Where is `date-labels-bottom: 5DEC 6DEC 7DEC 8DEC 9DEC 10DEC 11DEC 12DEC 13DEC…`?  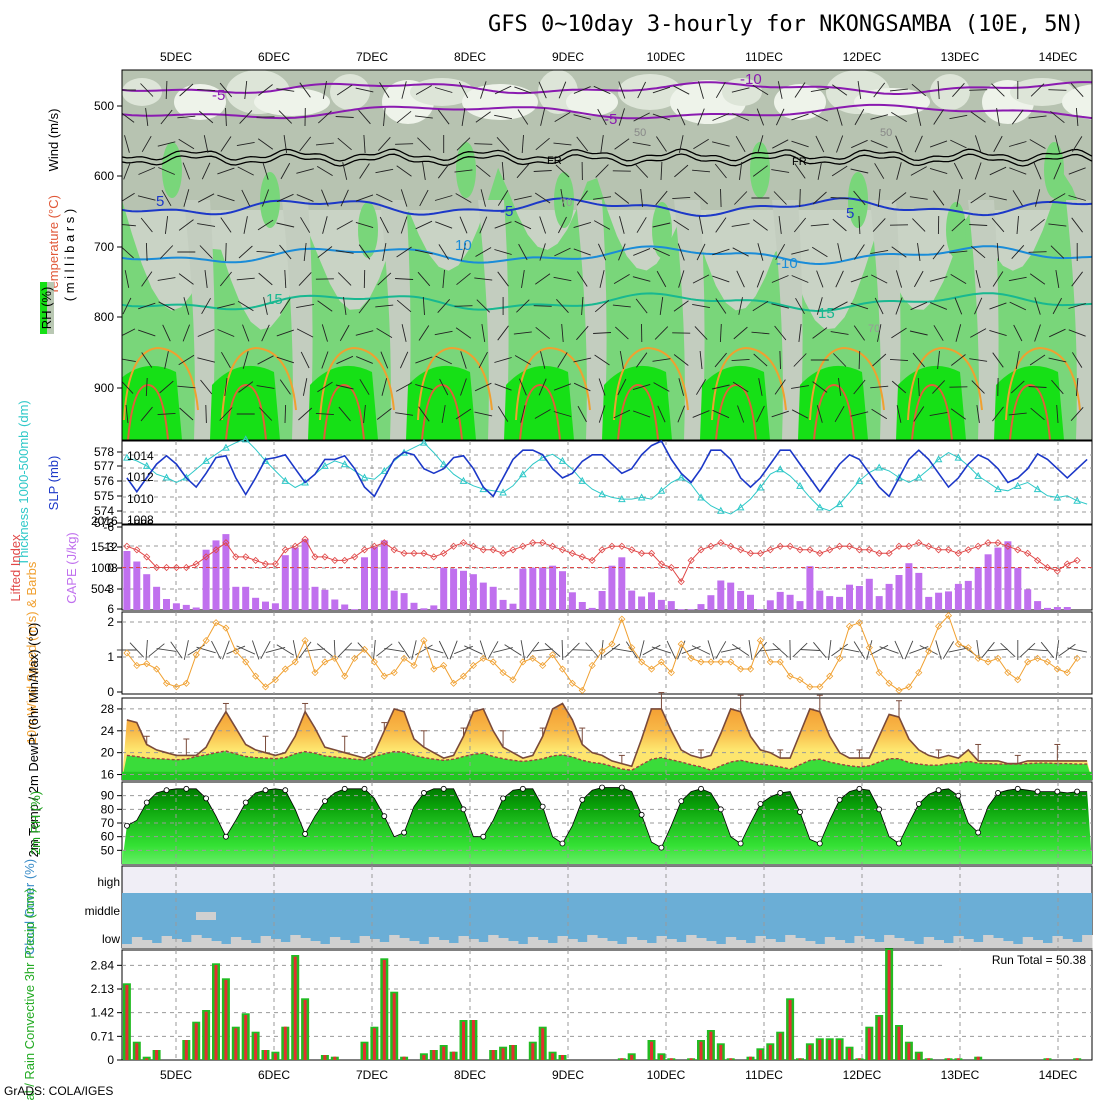 date-labels-bottom: 5DEC 6DEC 7DEC 8DEC 9DEC 10DEC 11DEC 12DEC 13DEC… is located at coordinates (619, 1075).